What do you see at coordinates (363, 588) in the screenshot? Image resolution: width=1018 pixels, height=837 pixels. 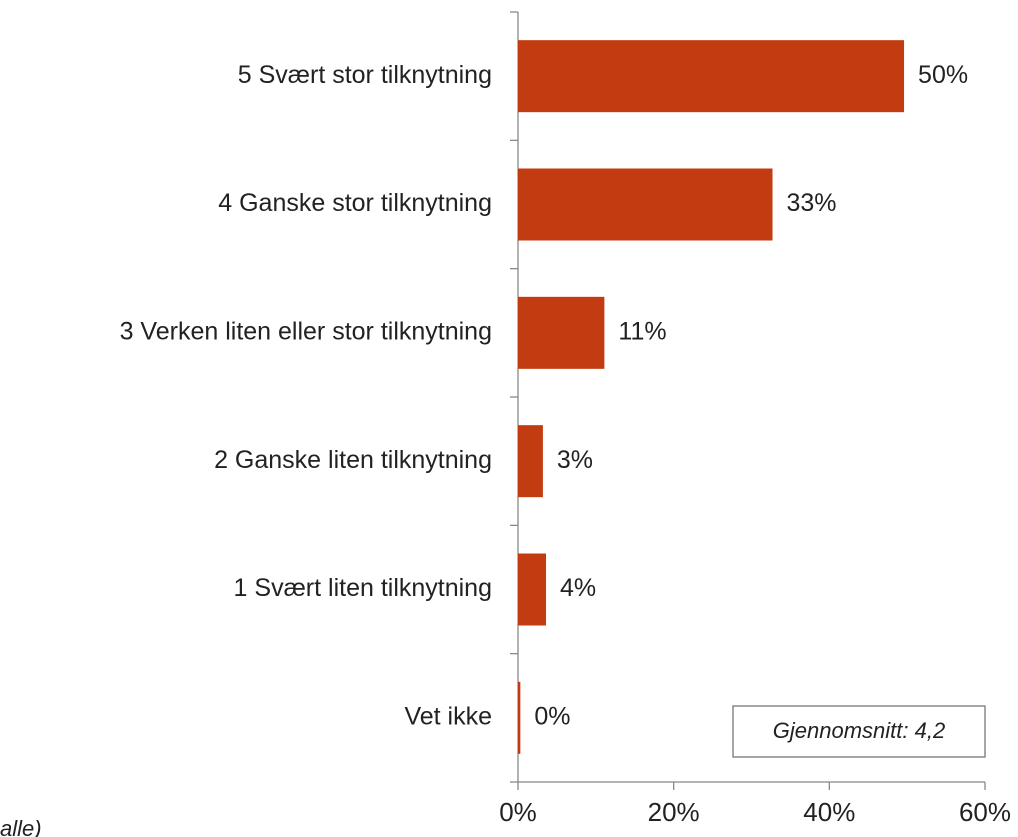 I see `y-tick-label: 1 Svært liten tilknytning` at bounding box center [363, 588].